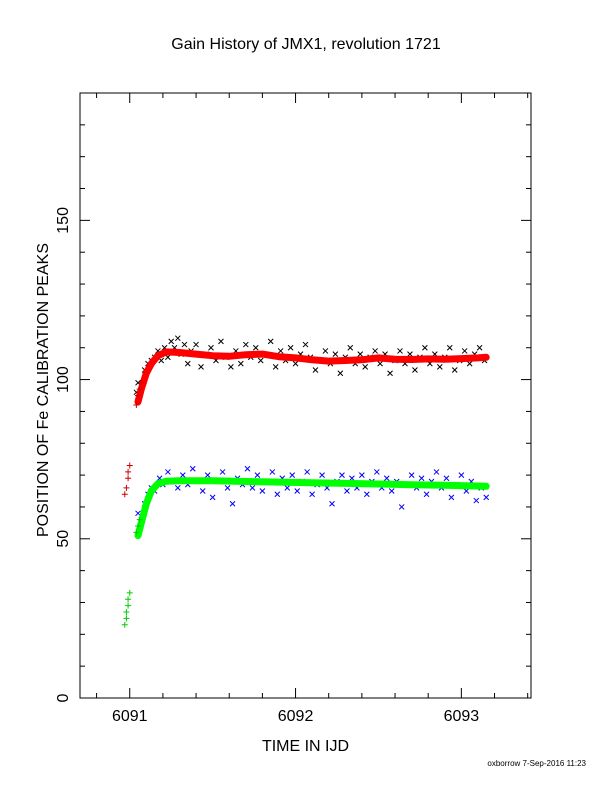 The width and height of the screenshot is (612, 792). I want to click on y-tick-label: 0, so click(63, 697).